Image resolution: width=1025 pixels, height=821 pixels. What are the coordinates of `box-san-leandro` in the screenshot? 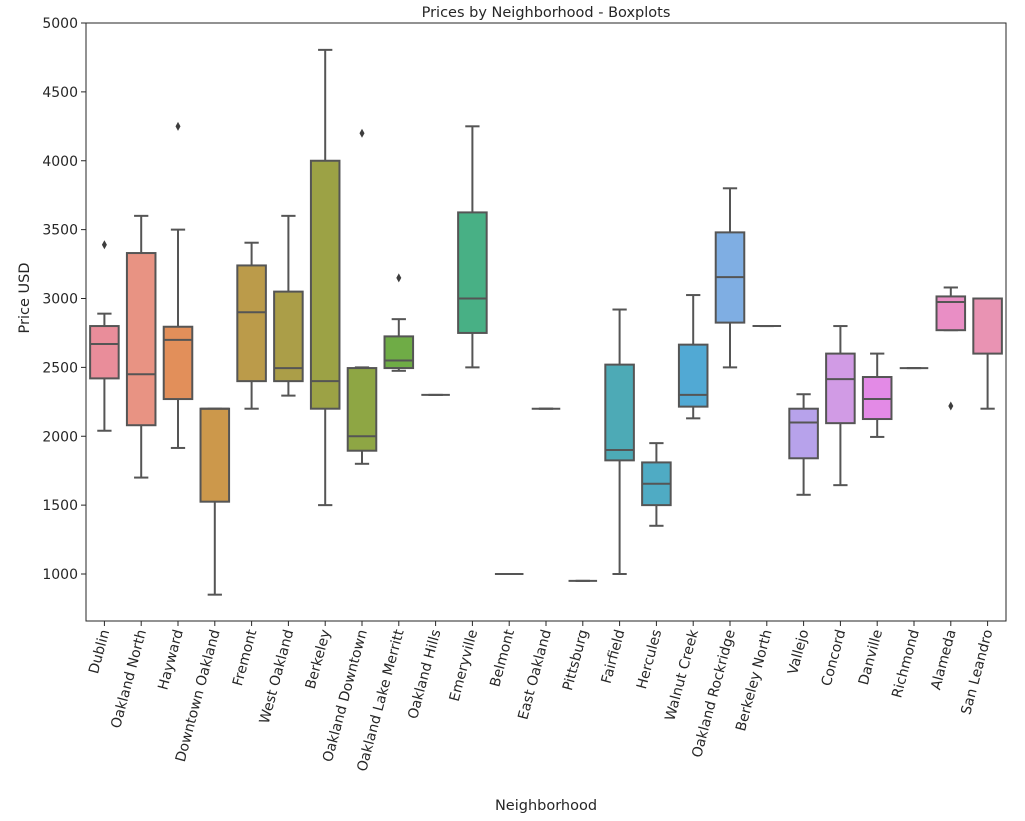 It's located at (987, 353).